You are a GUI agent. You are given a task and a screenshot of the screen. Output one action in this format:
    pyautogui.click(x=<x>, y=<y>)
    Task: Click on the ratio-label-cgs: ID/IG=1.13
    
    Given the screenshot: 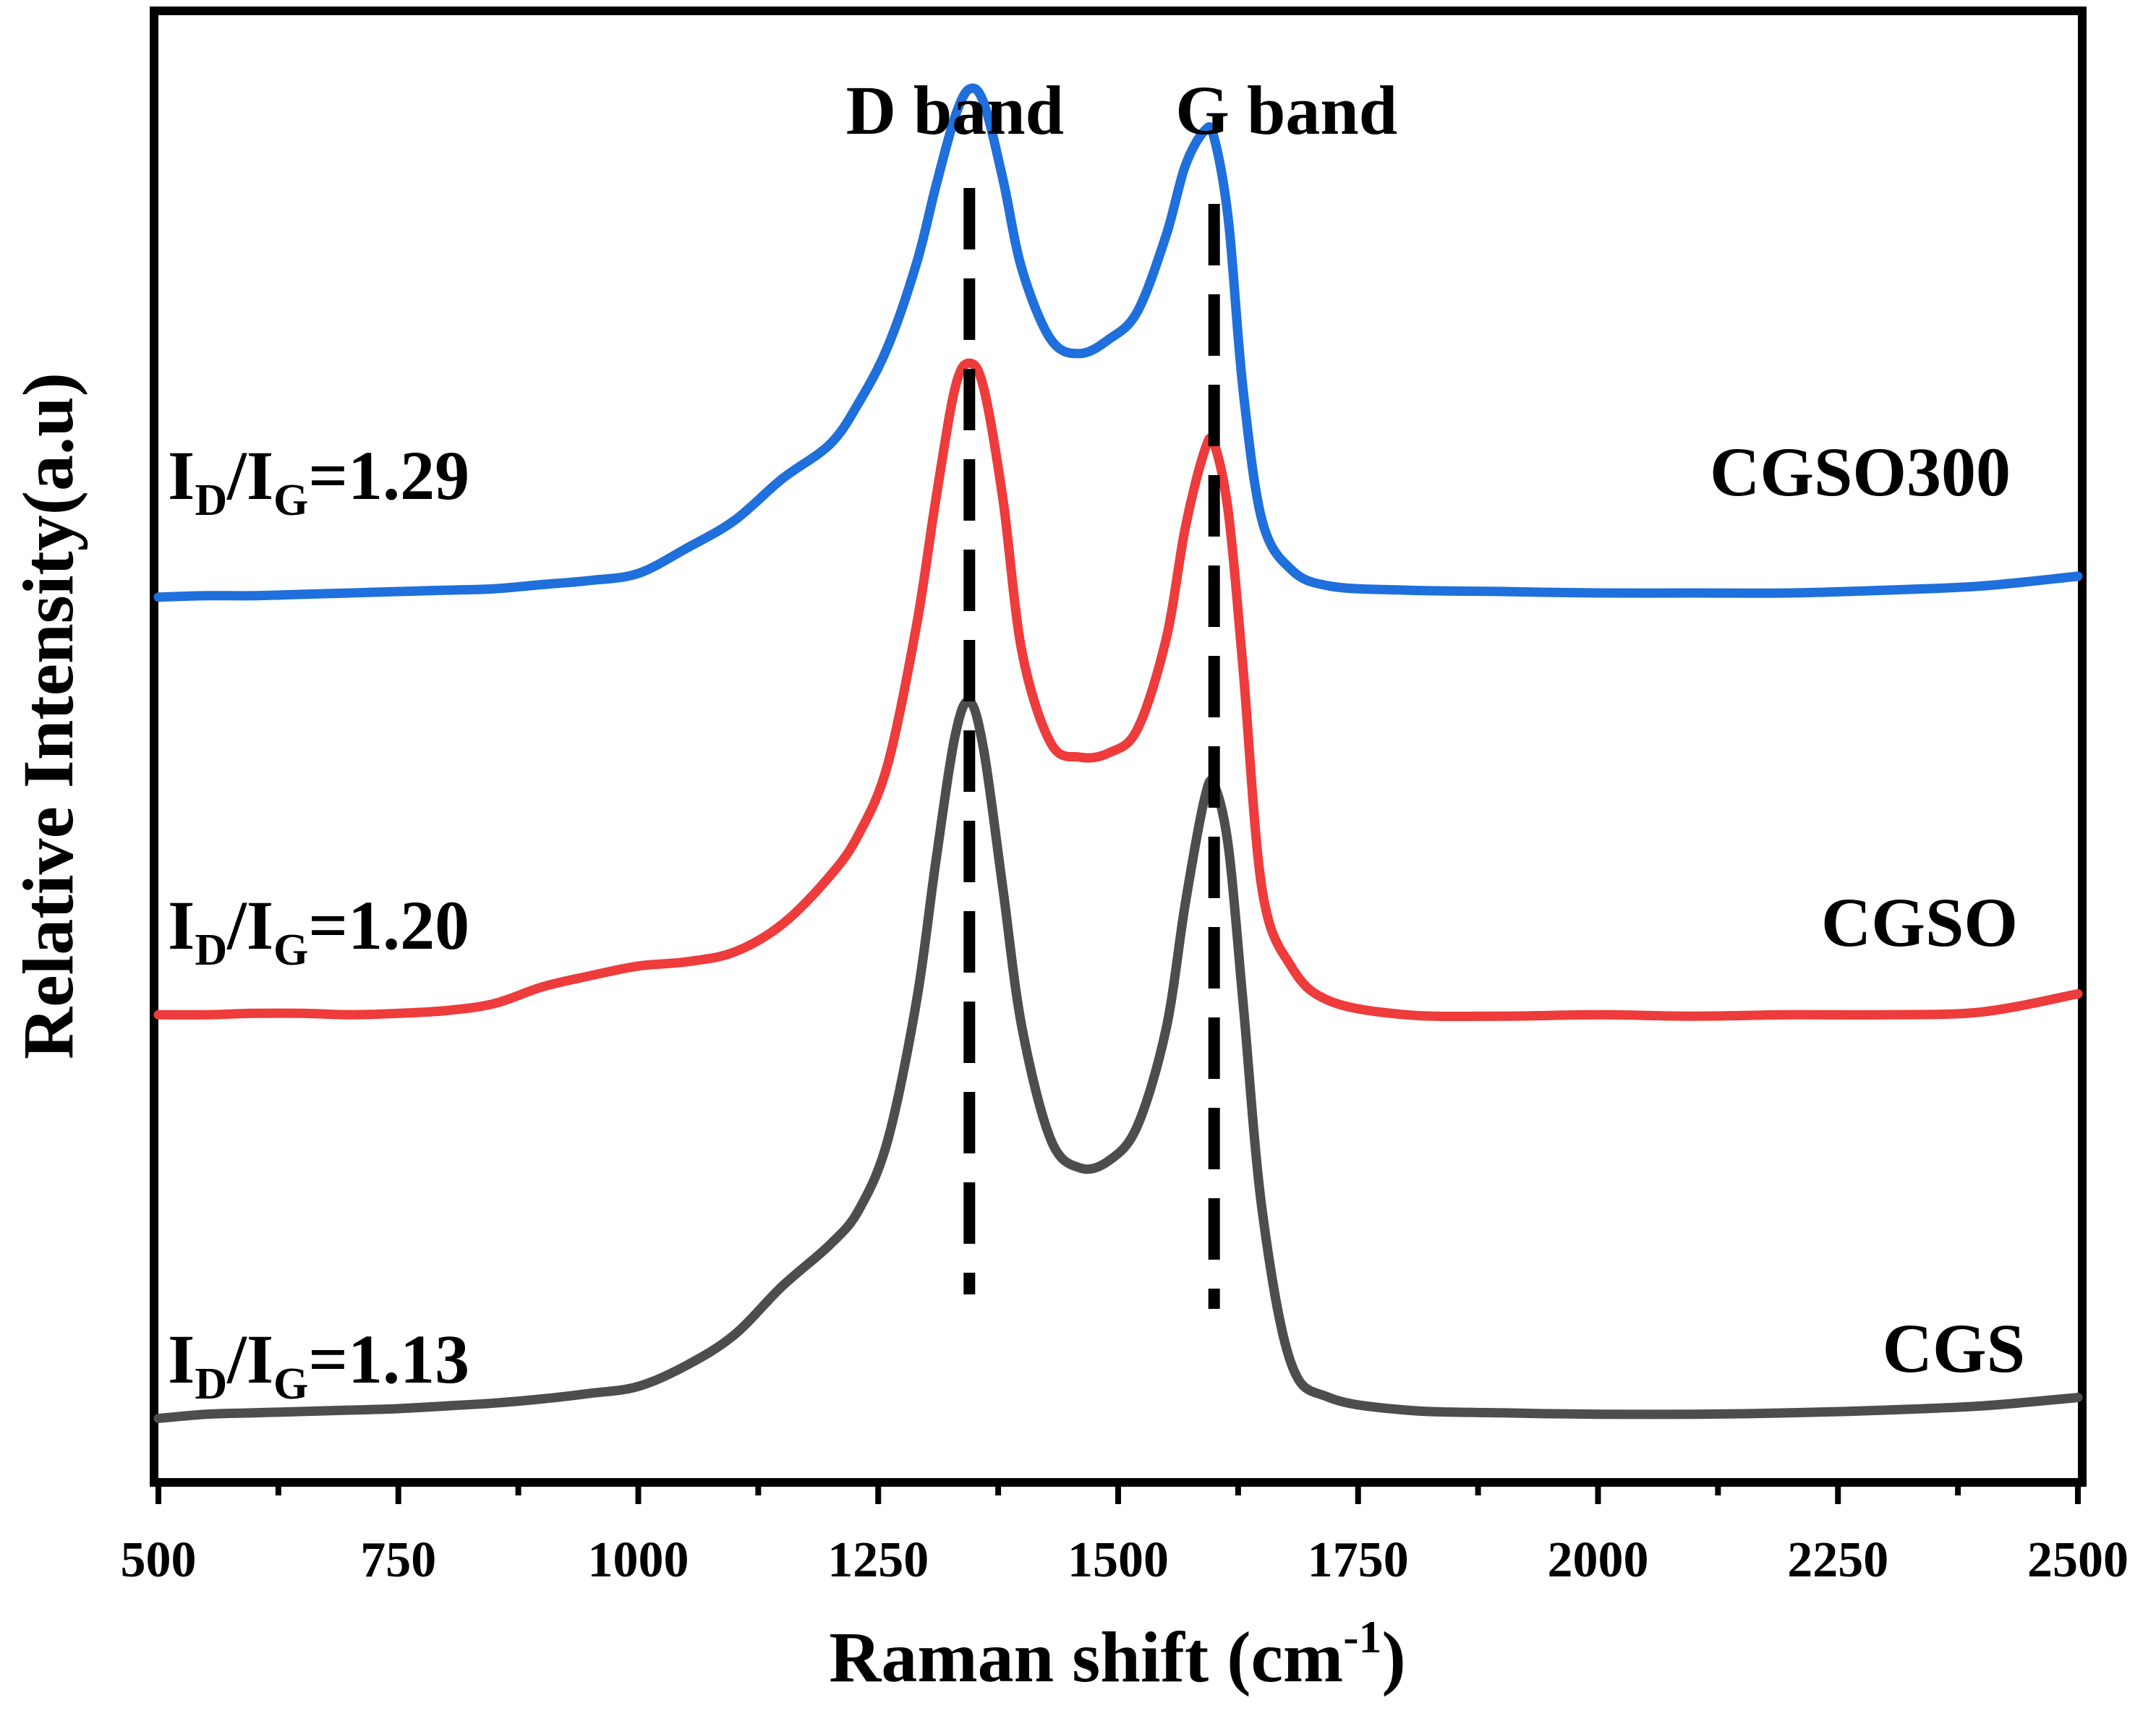 What is the action you would take?
    pyautogui.click(x=318, y=1364)
    